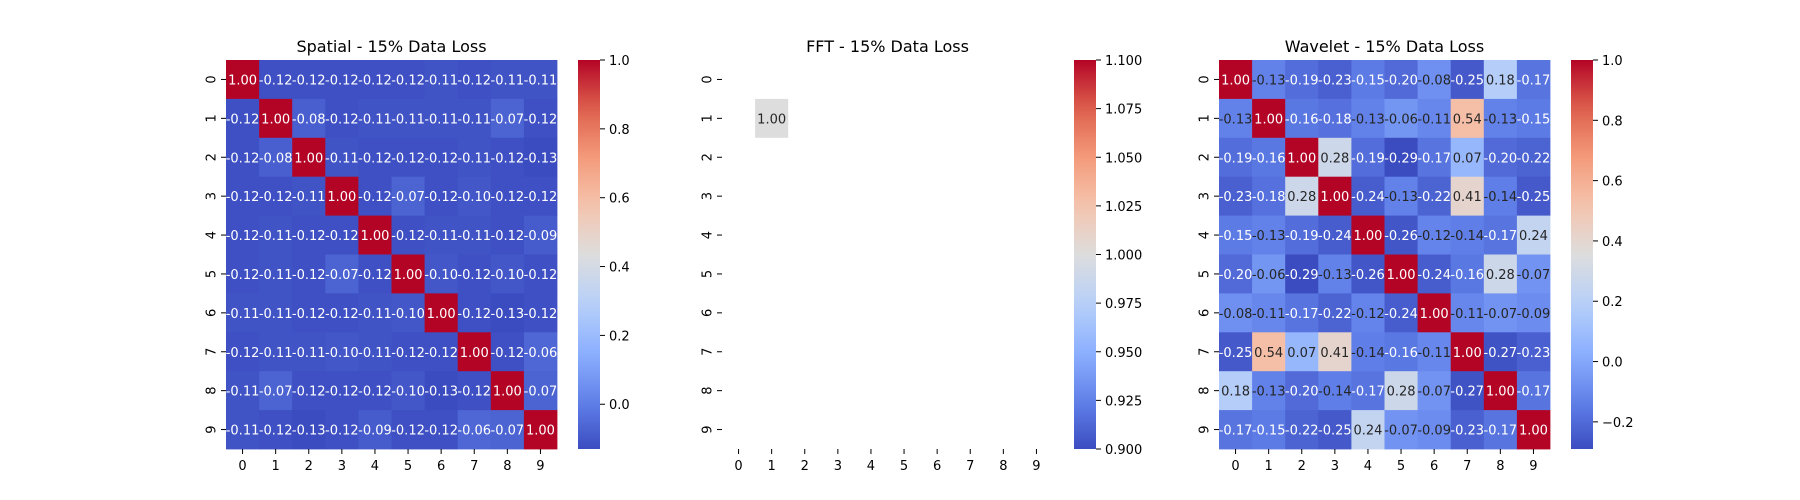  What do you see at coordinates (1302, 80) in the screenshot?
I see `cell-label: -0.19` at bounding box center [1302, 80].